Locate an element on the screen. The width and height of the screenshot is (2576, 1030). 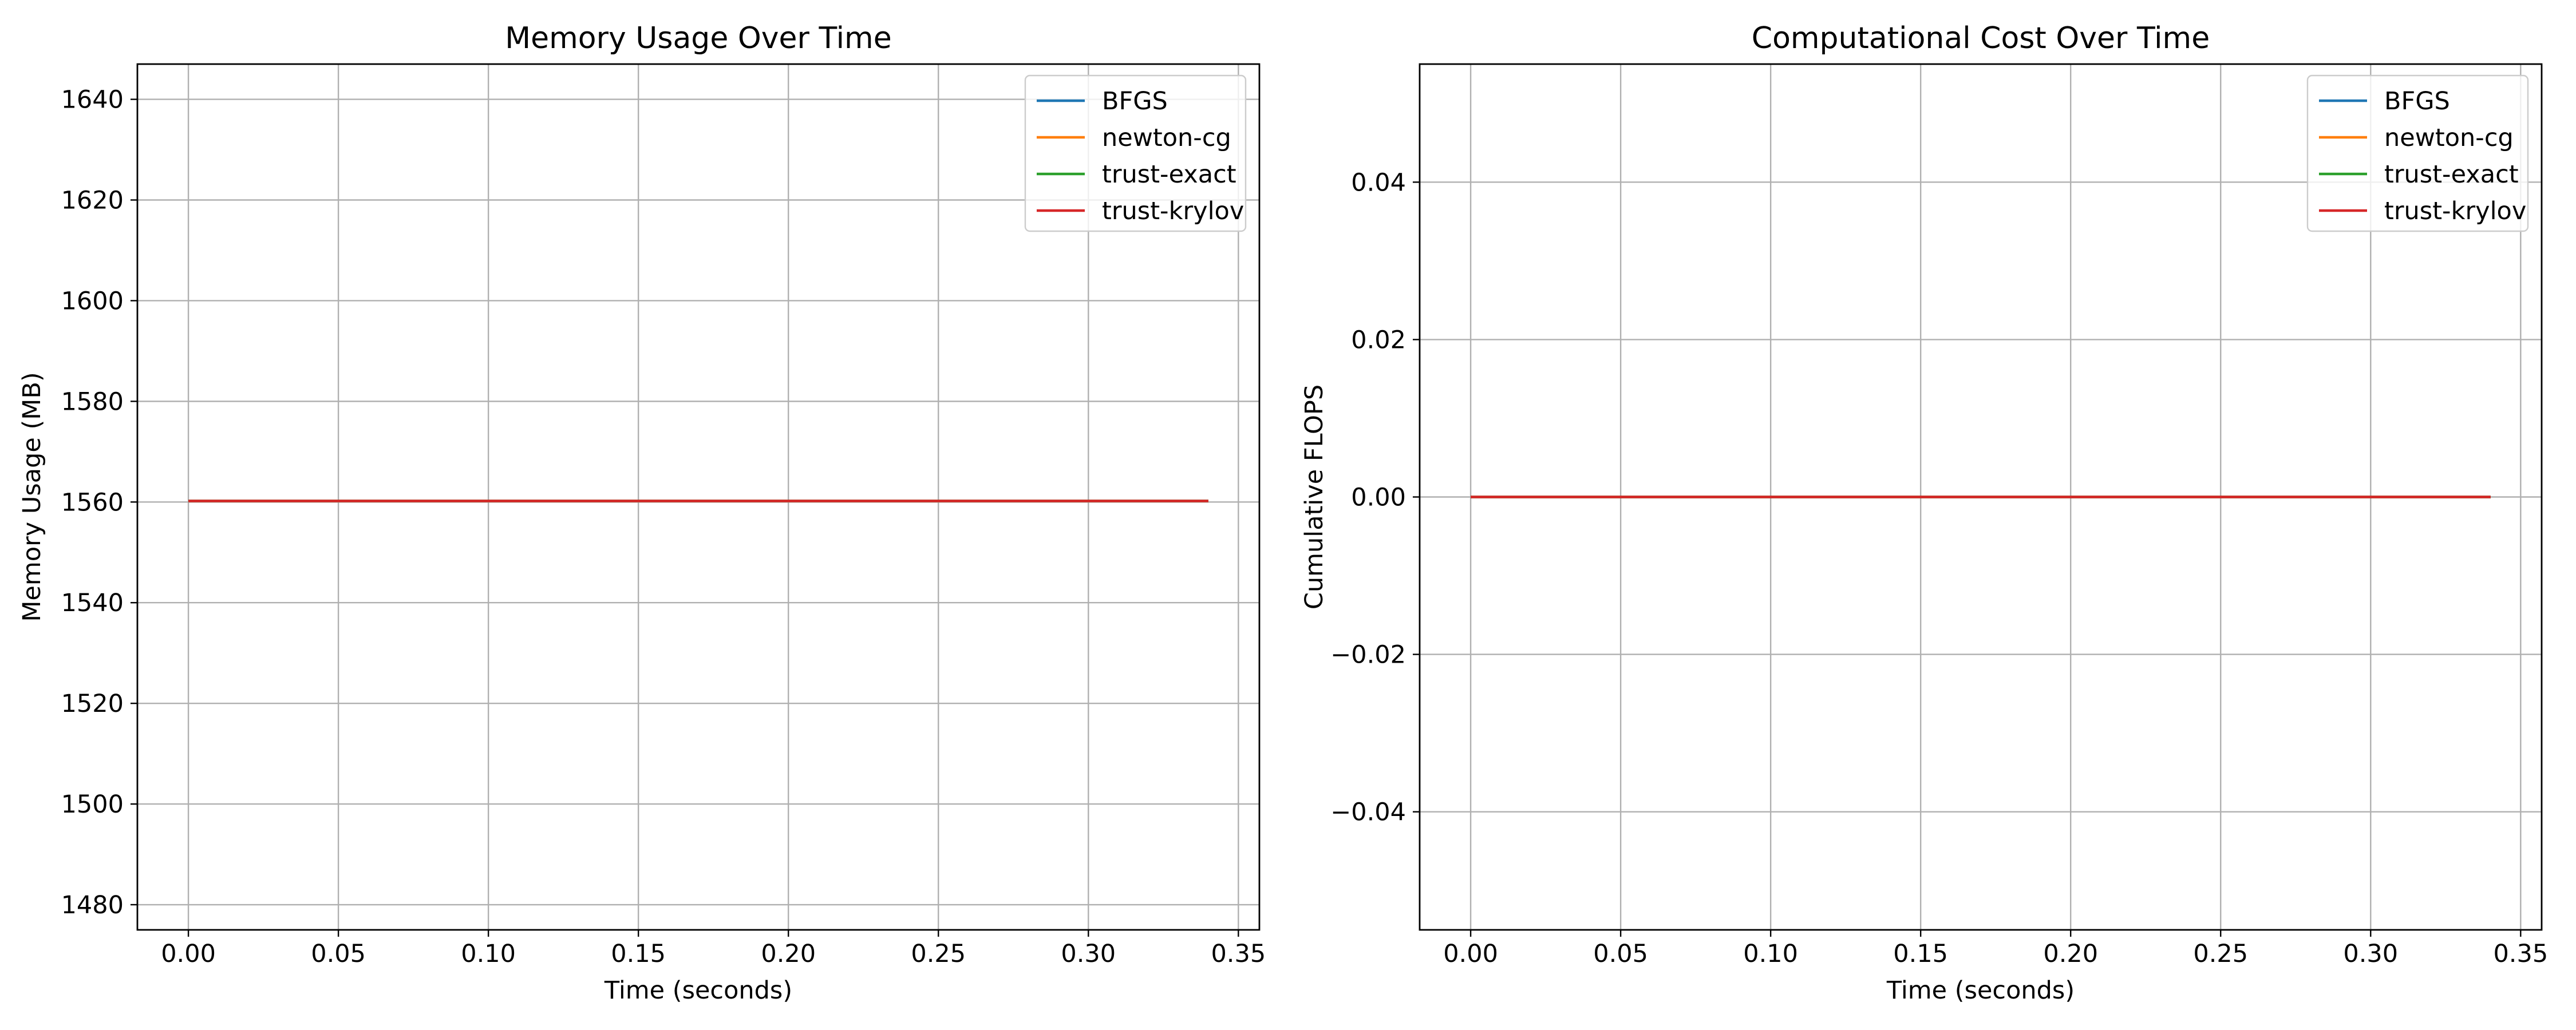
chart-title: Computational Cost Over Time is located at coordinates (1981, 38).